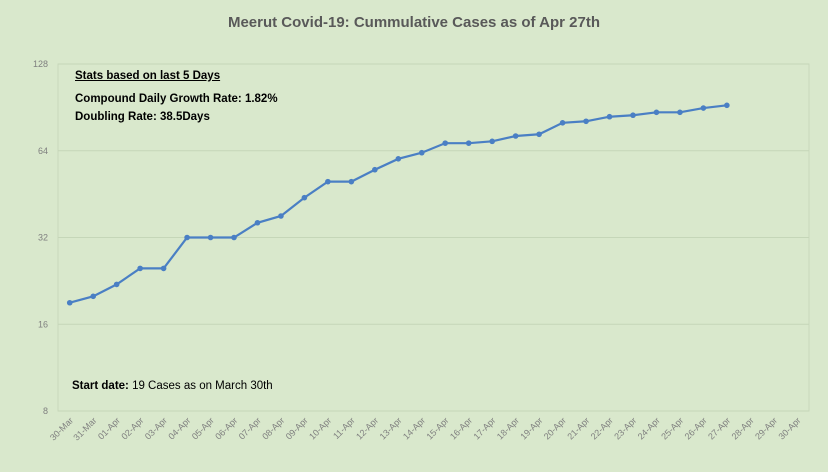 This screenshot has height=472, width=828. Describe the element at coordinates (45, 411) in the screenshot. I see `y-tick-label: 8` at that location.